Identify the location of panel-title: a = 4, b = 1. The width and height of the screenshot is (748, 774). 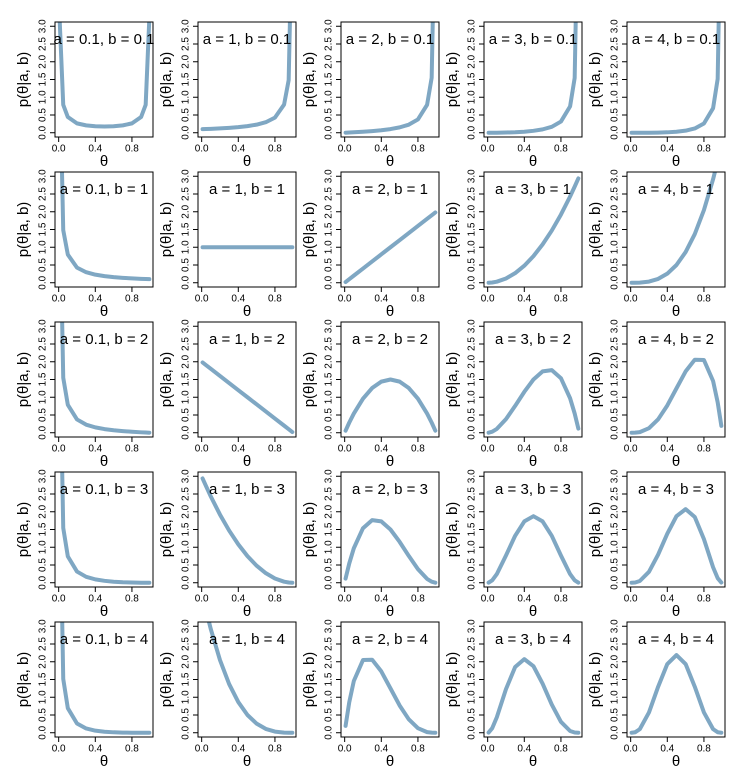
(676, 189).